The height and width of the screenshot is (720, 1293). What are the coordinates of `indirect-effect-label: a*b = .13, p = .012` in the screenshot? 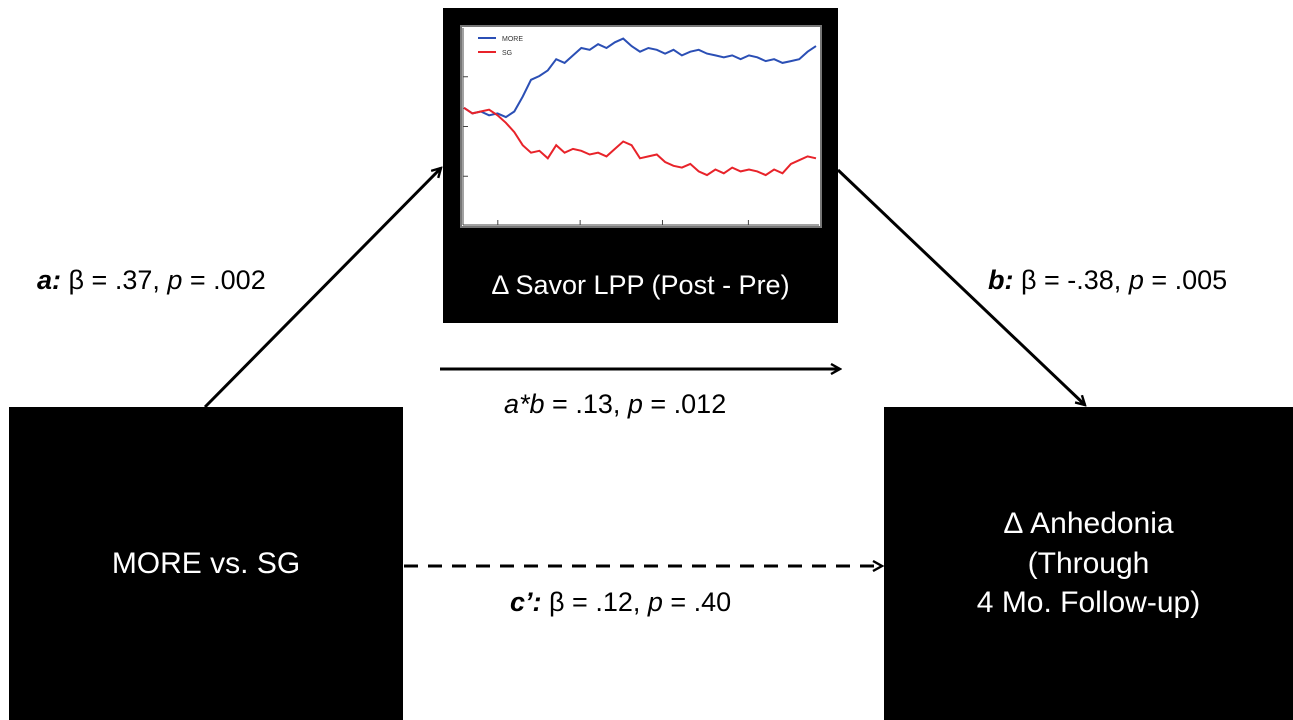 It's located at (615, 404).